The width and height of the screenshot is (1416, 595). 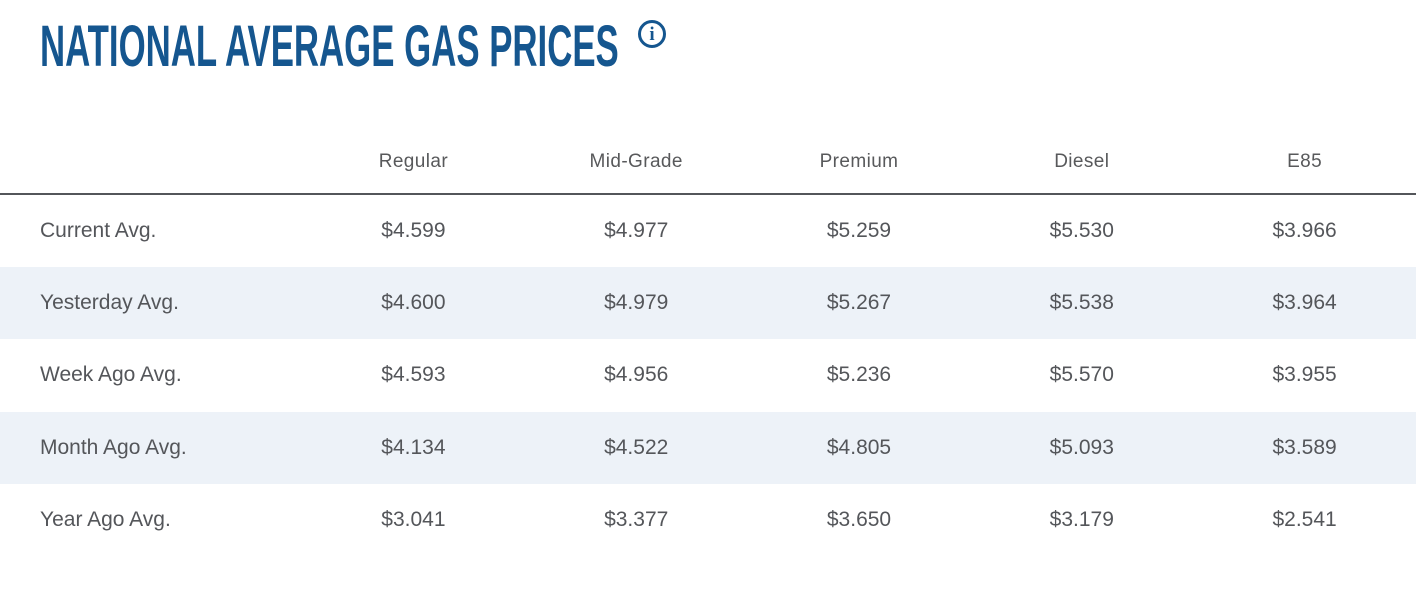 I want to click on column-header-premium: Premium, so click(x=859, y=162).